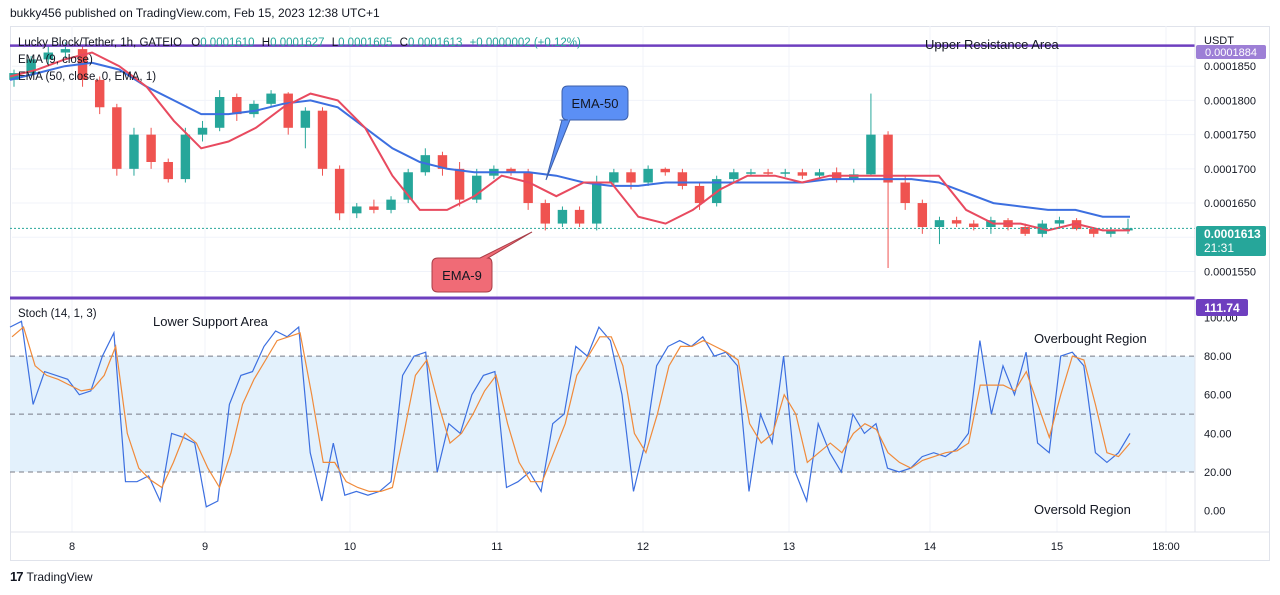  I want to click on time-tick-label: 9, so click(205, 547).